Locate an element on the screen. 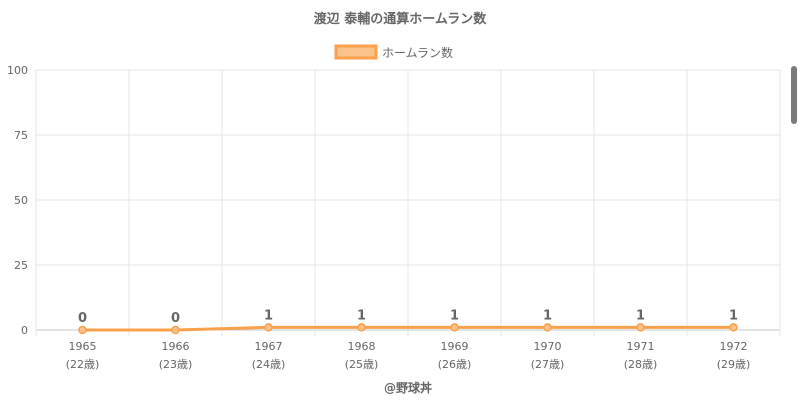  x-tick-sublabel: (26歳) is located at coordinates (455, 364).